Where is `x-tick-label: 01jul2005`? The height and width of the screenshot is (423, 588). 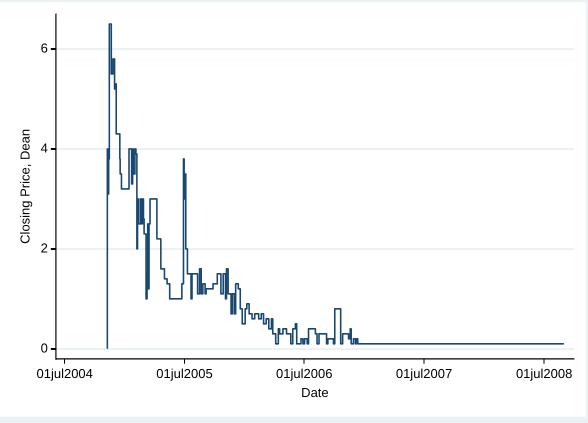
x-tick-label: 01jul2005 is located at coordinates (184, 374).